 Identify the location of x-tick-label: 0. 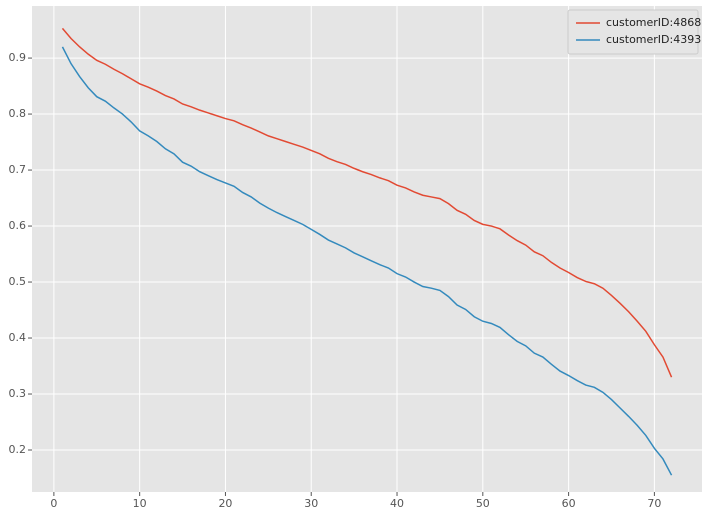
(53, 503).